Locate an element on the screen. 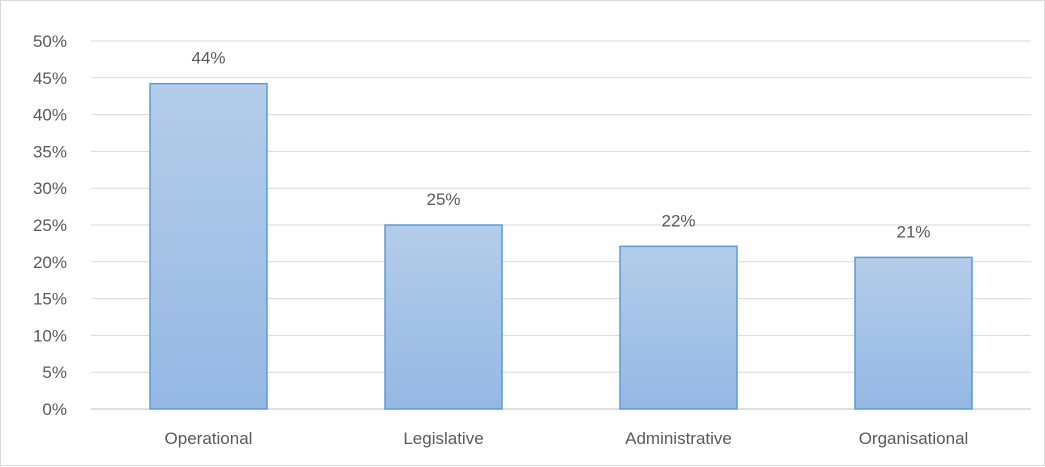  y-axis-tick-labels: 0% 5% 10% 15% 20% 25% 30% 35% 40% 45% 50% is located at coordinates (50, 225).